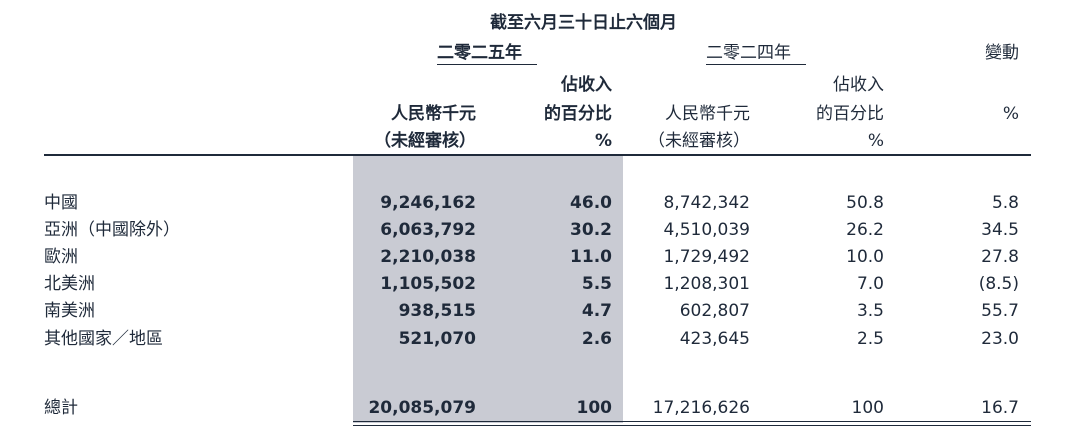 The width and height of the screenshot is (1080, 446). What do you see at coordinates (437, 311) in the screenshot?
I see `row-2025-value: 938,515` at bounding box center [437, 311].